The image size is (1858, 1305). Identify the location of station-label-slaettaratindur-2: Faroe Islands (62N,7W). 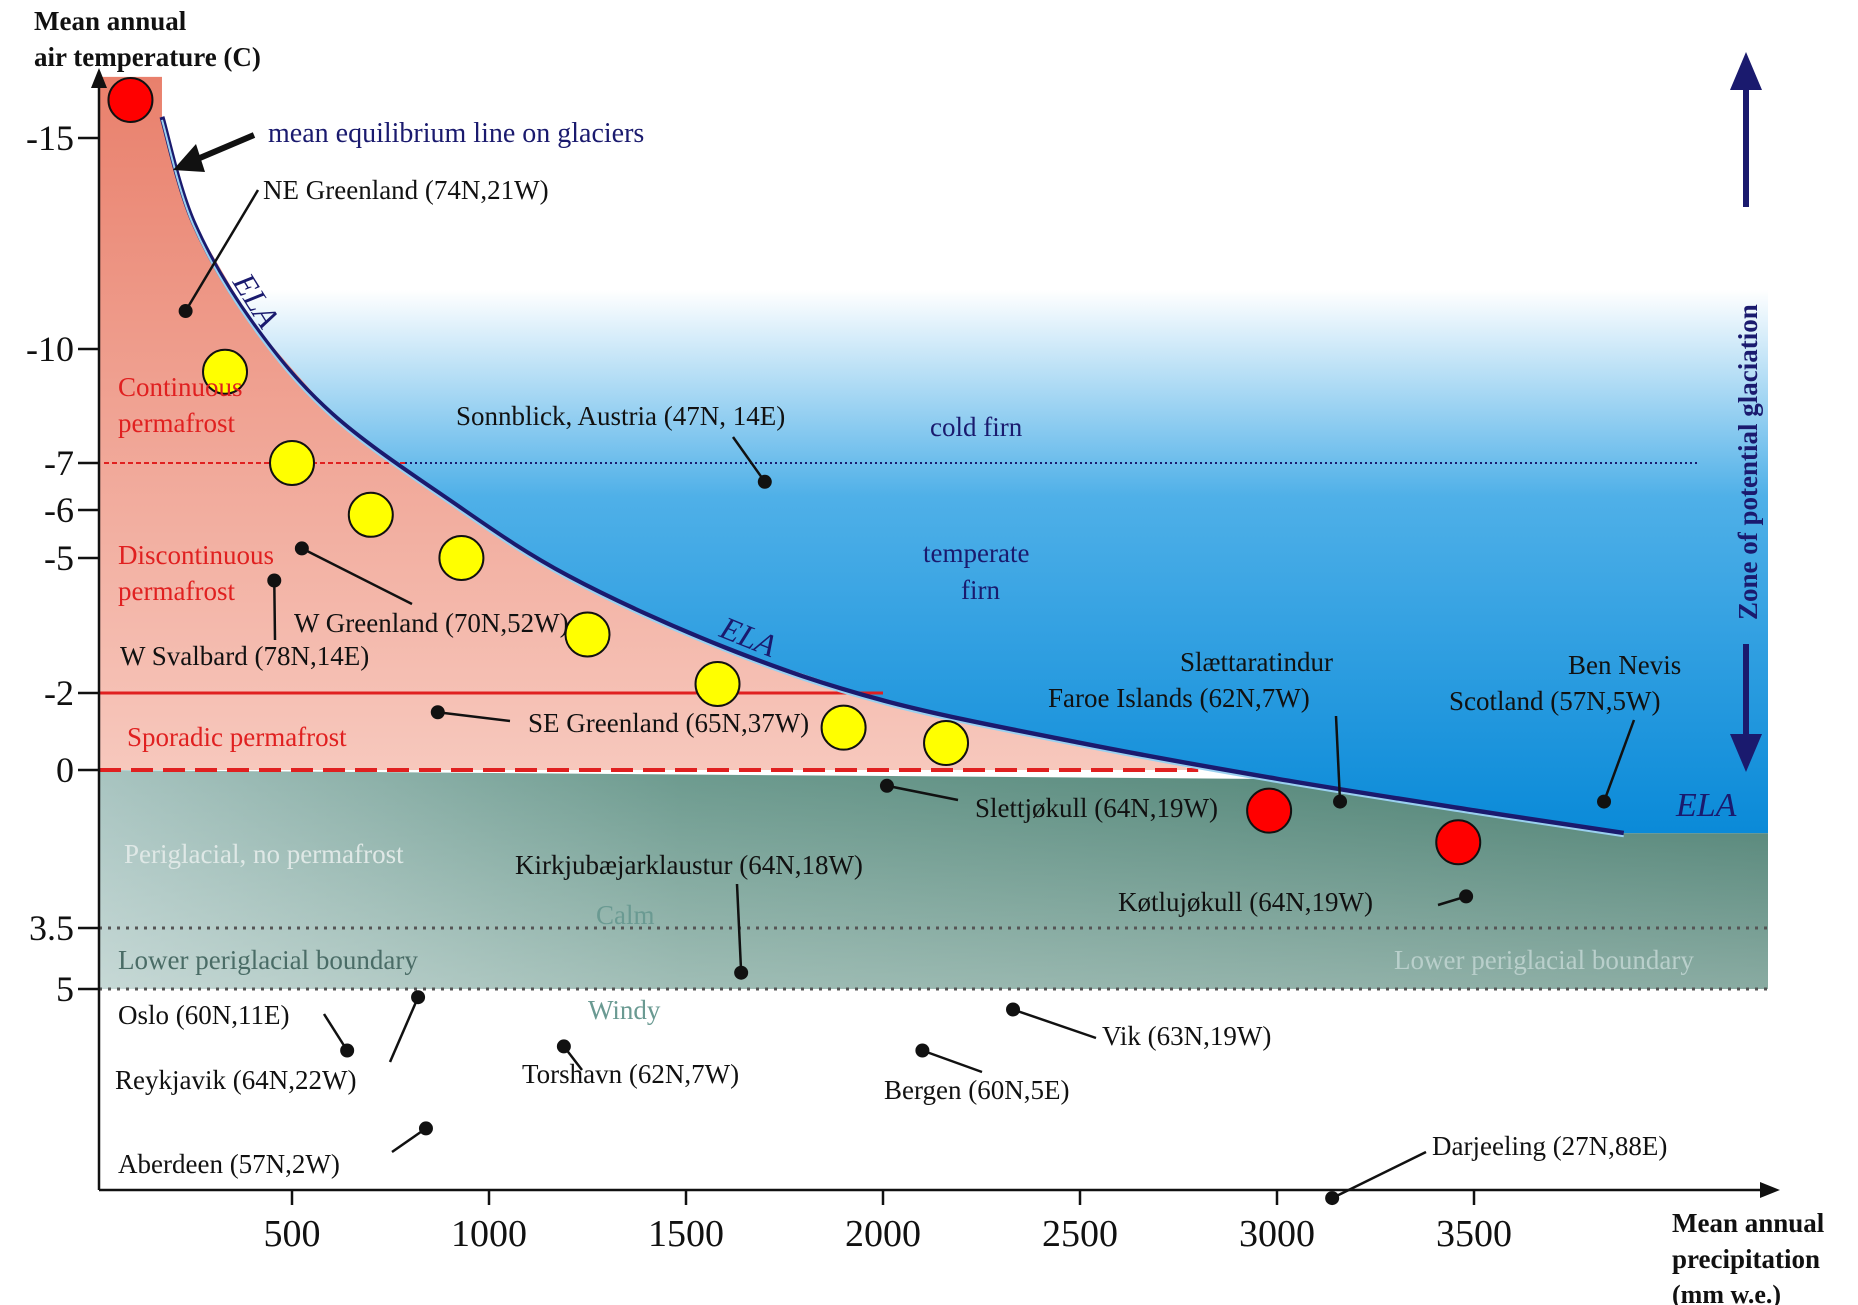
(1179, 698).